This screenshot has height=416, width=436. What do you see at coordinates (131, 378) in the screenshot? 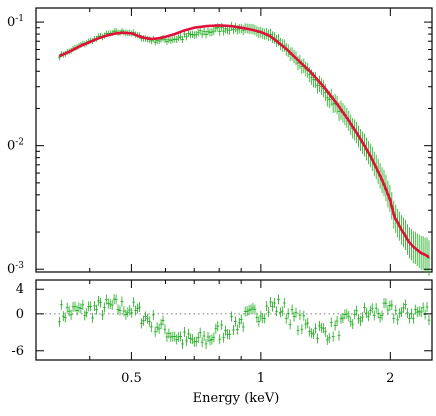
I see `x-tick-label: 0.5` at bounding box center [131, 378].